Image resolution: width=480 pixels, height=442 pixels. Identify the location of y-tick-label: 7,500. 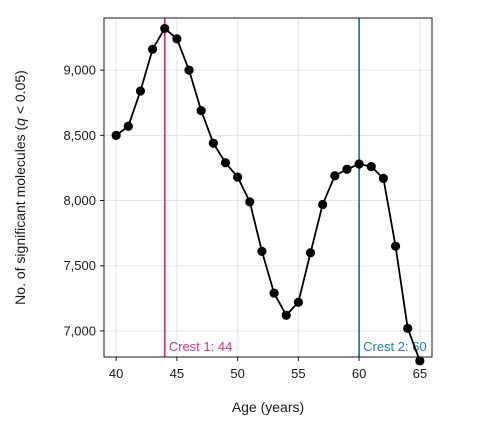
(79, 265).